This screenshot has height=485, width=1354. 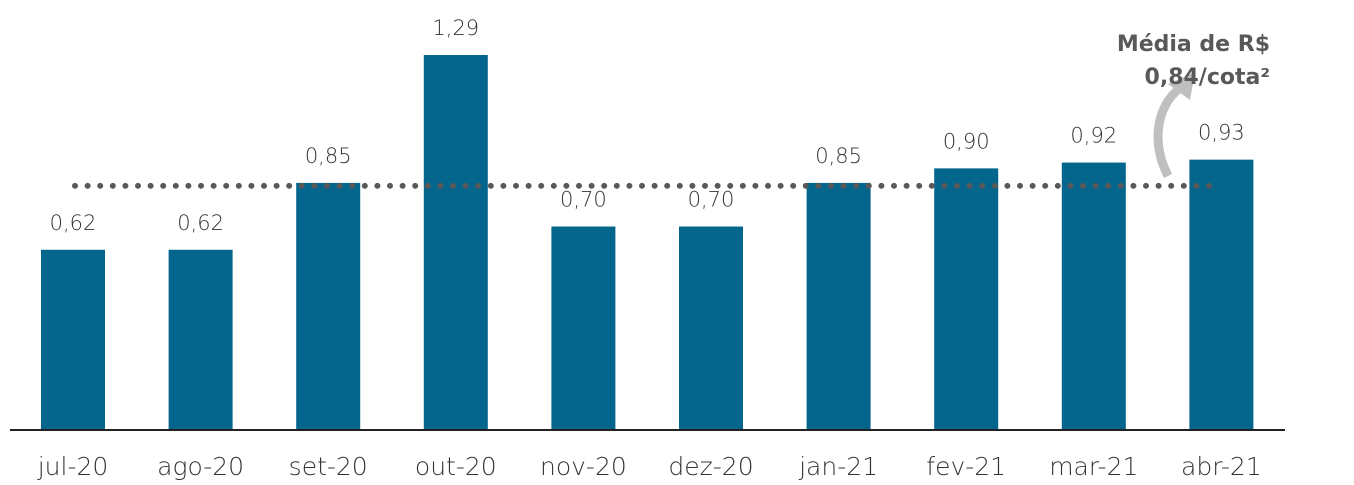 I want to click on annotation: Média de R$, so click(x=1193, y=44).